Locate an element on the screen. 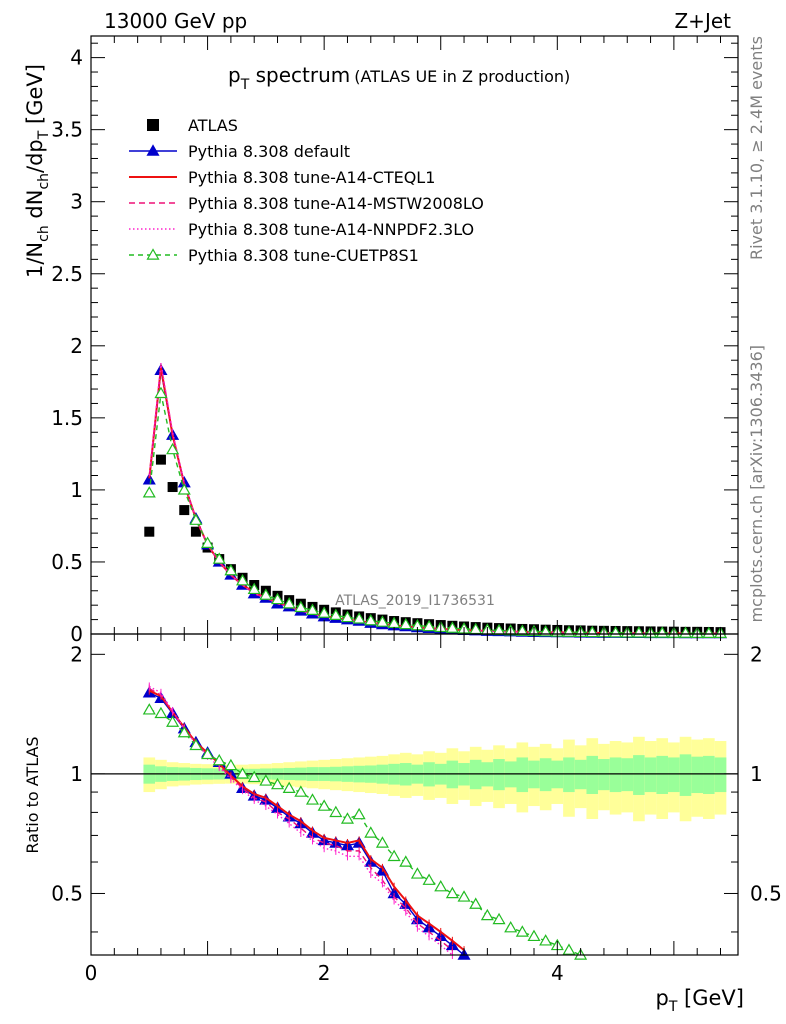 Image resolution: width=786 pixels, height=1024 pixels. ylabel-c: dN is located at coordinates (35, 208).